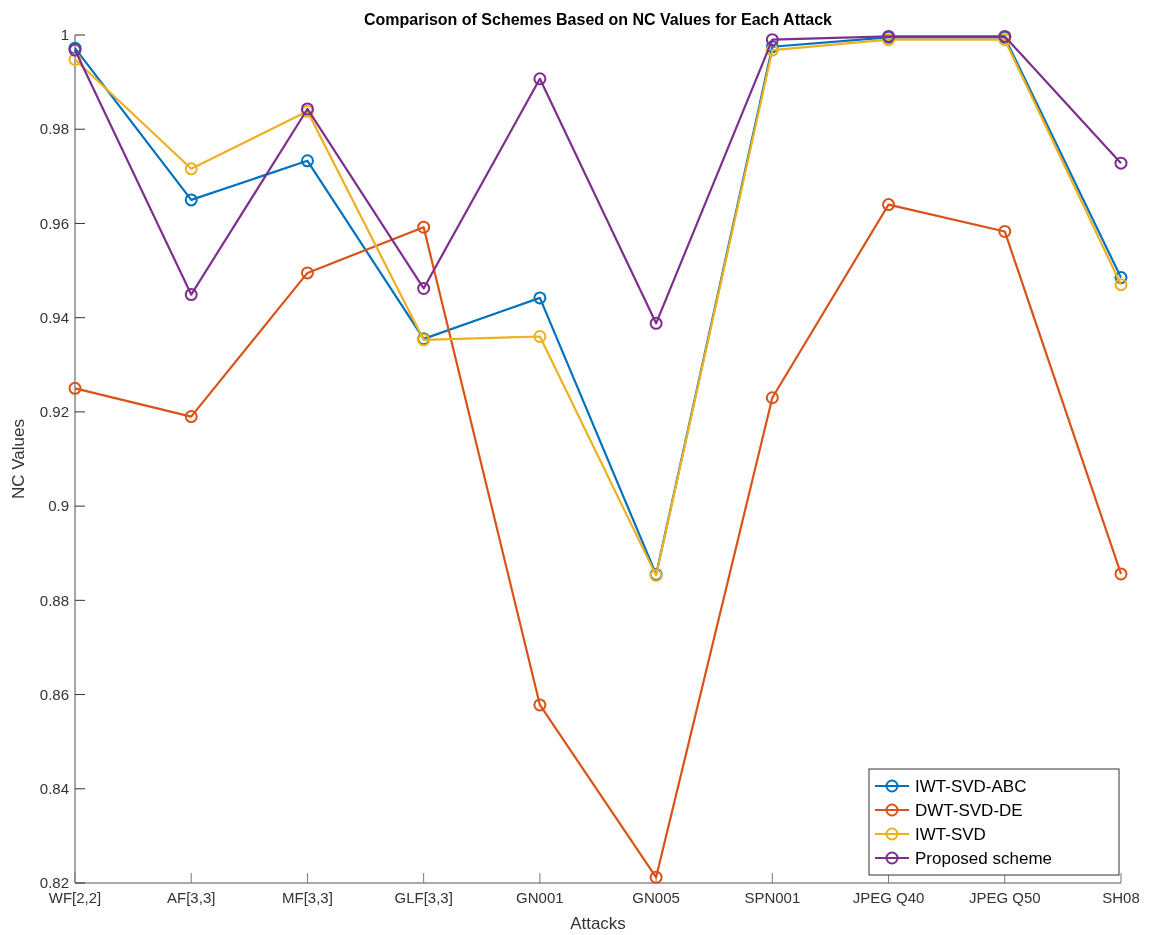 This screenshot has width=1151, height=935. What do you see at coordinates (54, 129) in the screenshot?
I see `y-tick-label: 0.98` at bounding box center [54, 129].